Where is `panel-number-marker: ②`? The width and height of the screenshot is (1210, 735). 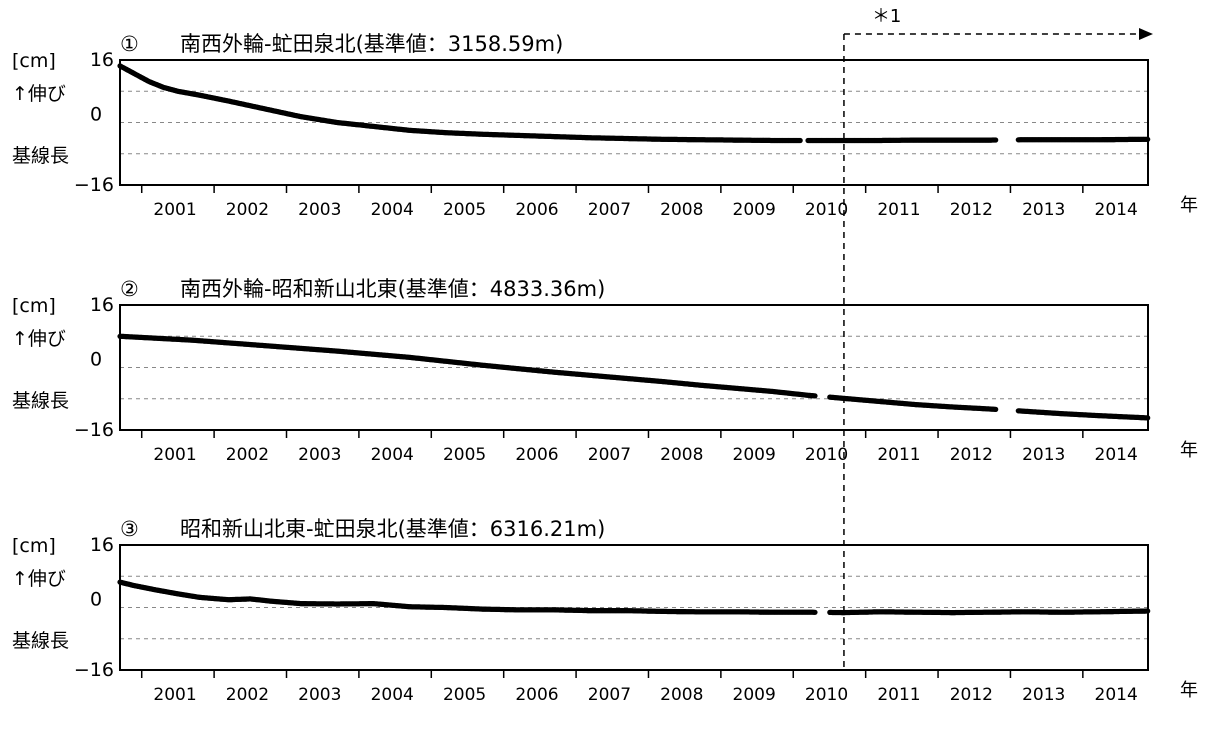 panel-number-marker: ② is located at coordinates (129, 289).